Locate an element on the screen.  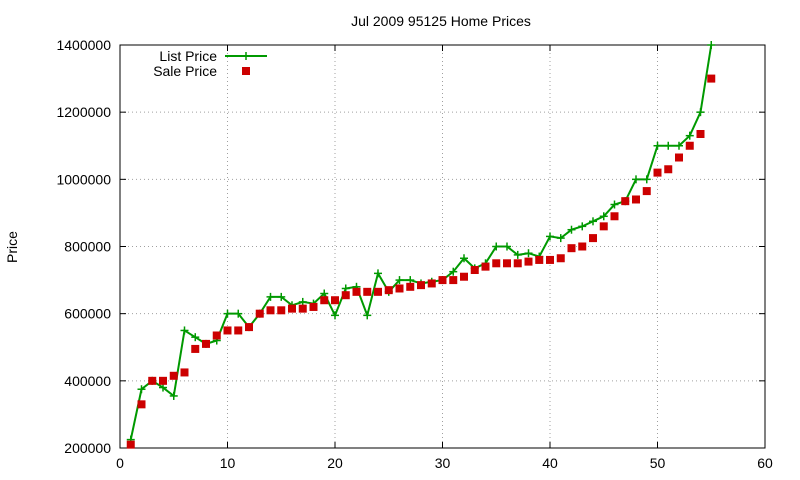
legend-sample-sale-price is located at coordinates (246, 71).